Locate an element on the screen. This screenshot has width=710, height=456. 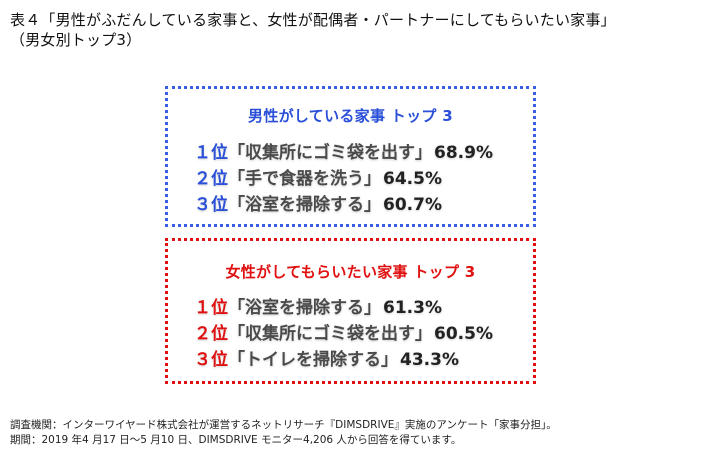
female-box-heading: 女性がしてもらいたい家事 トップ 3 is located at coordinates (350, 272).